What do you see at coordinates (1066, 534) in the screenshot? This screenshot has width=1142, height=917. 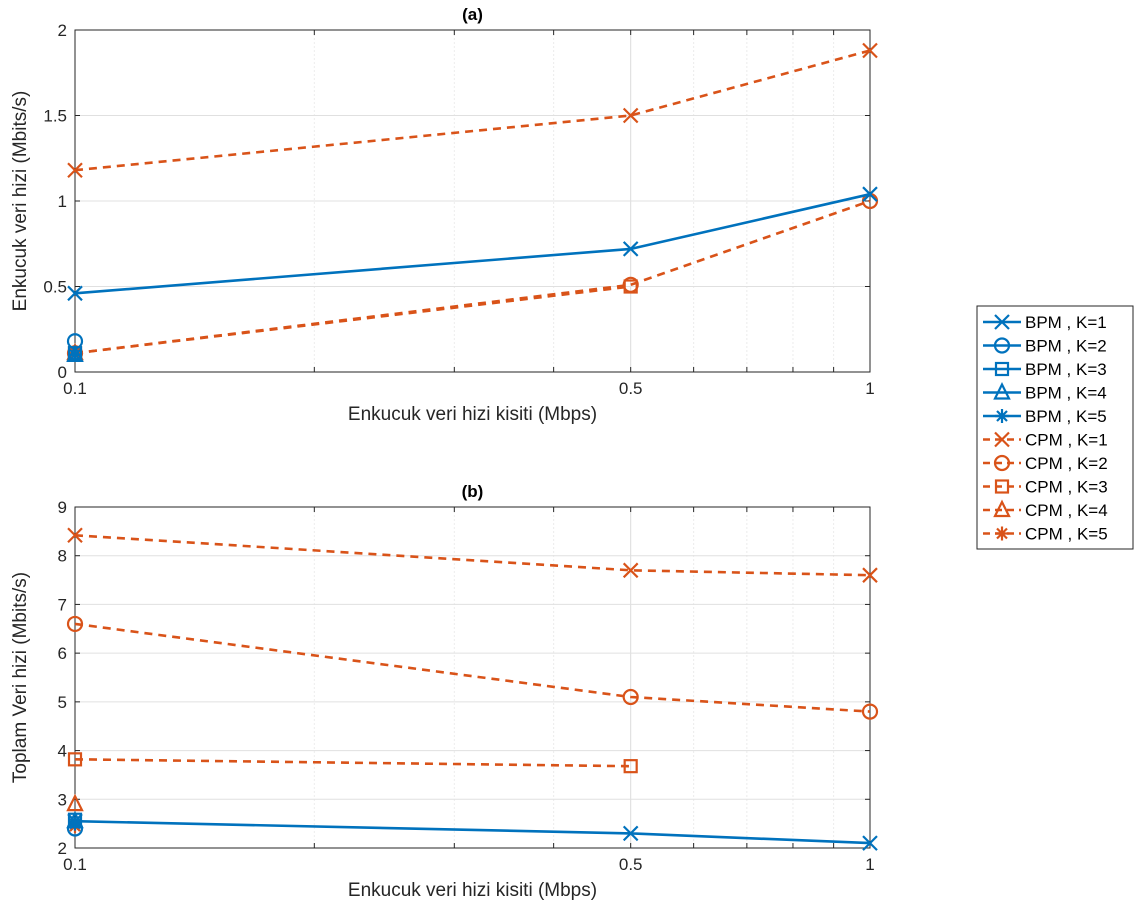 I see `legend-label: CPM , K=5` at bounding box center [1066, 534].